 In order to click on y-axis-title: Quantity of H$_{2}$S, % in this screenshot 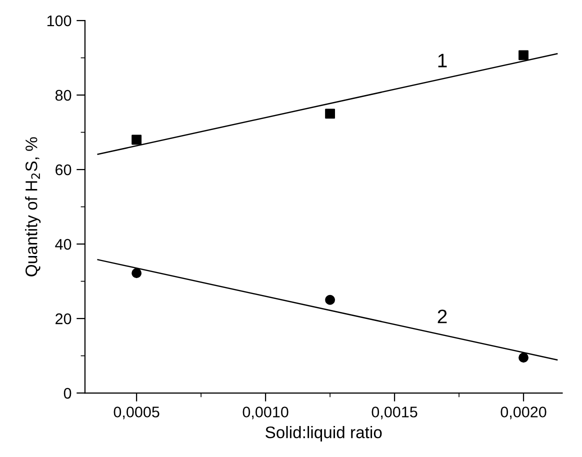, I will do `click(33, 206)`.